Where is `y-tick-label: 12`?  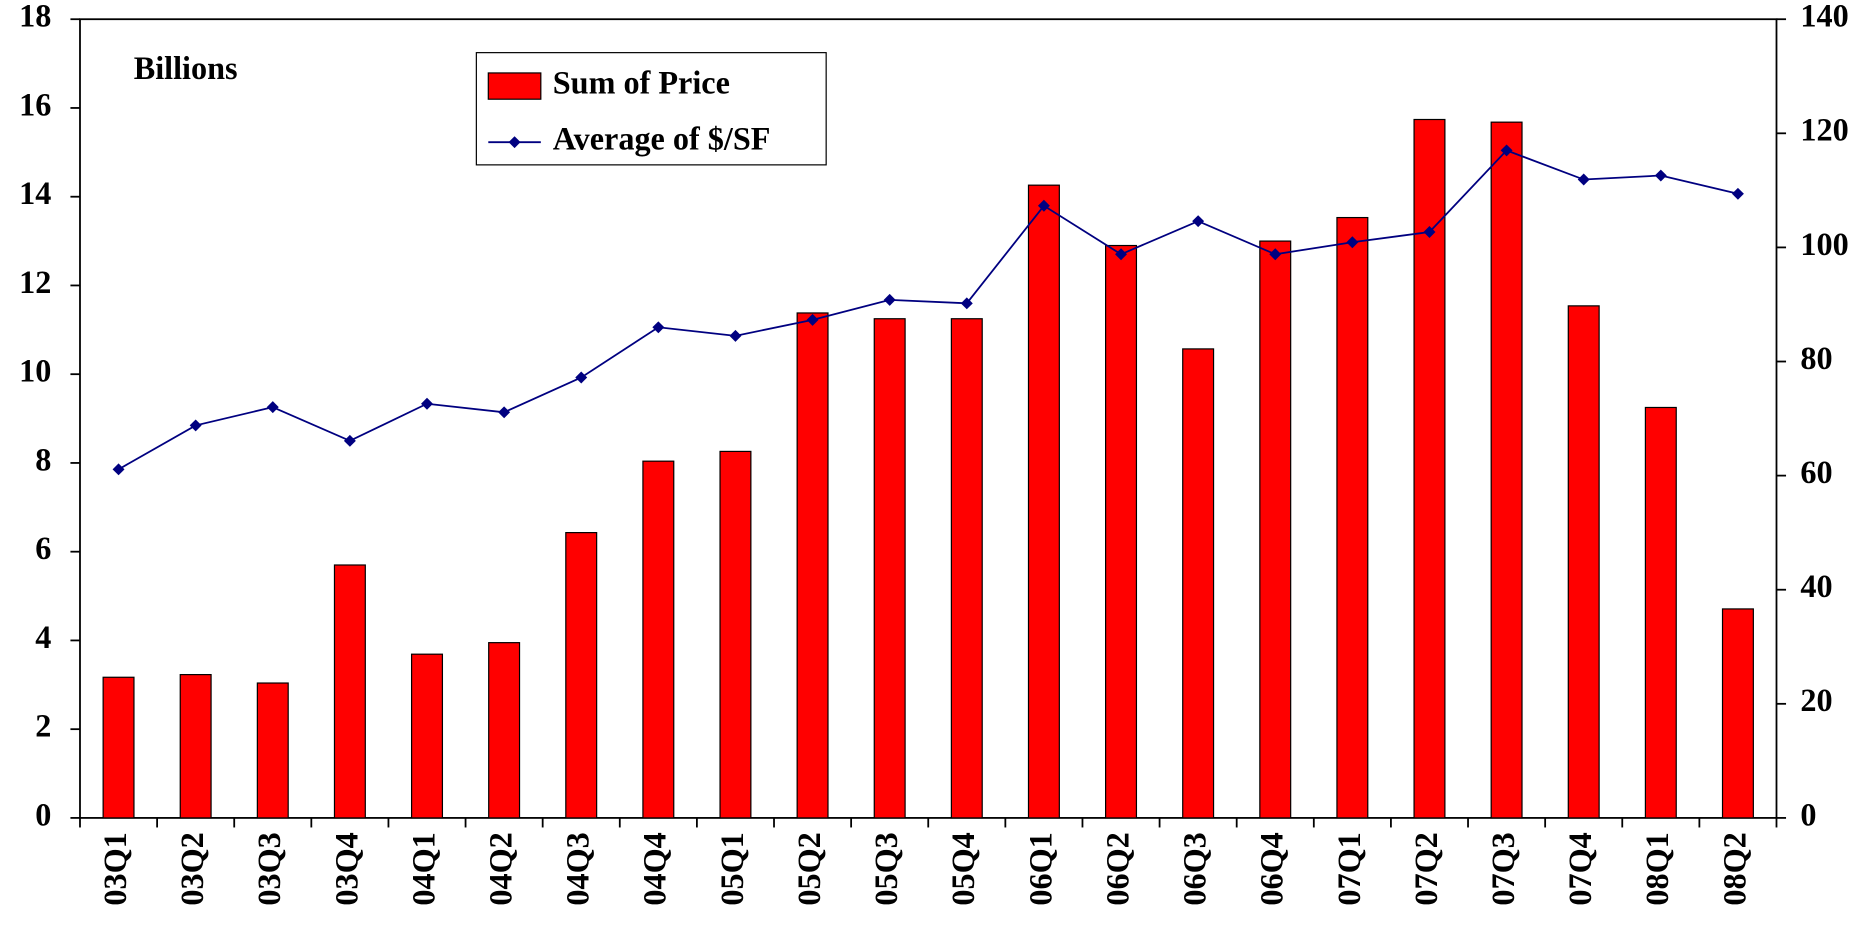 y-tick-label: 12 is located at coordinates (35, 282).